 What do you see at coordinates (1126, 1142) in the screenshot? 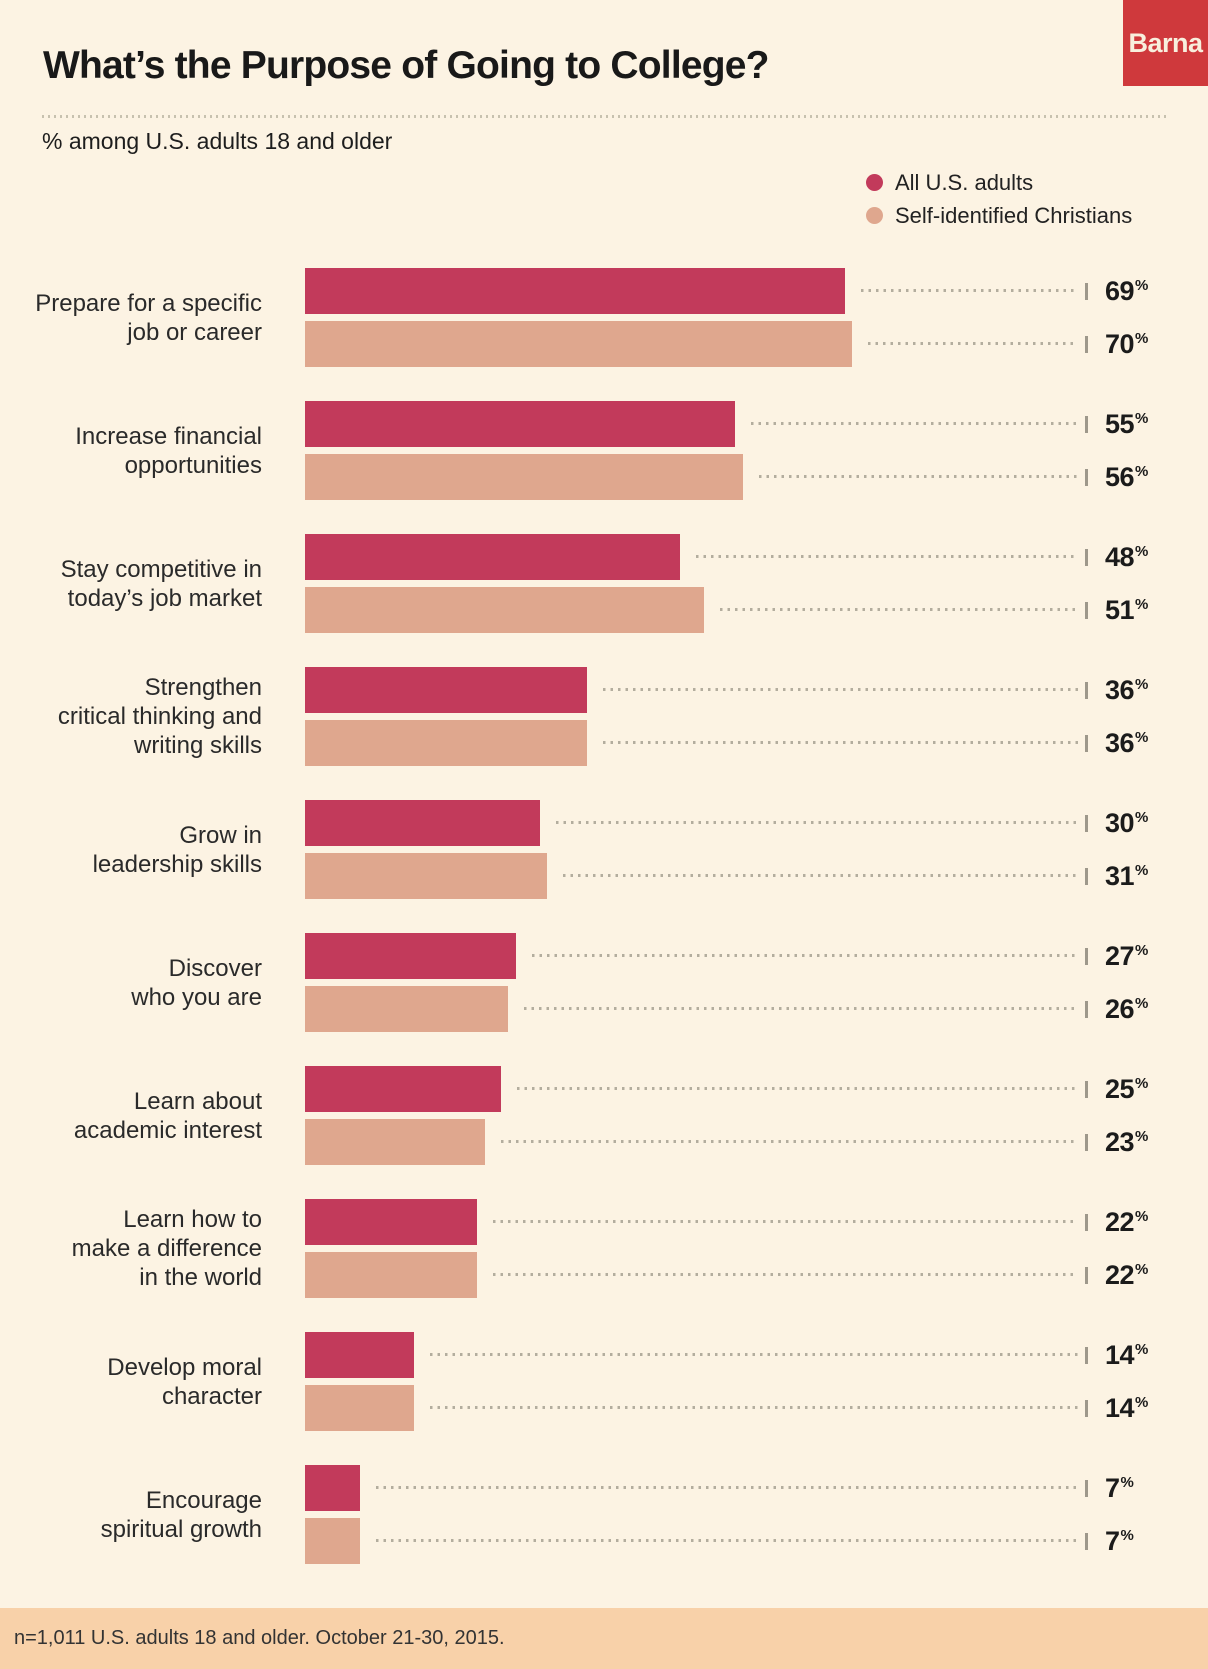
I see `value-label: 23%` at bounding box center [1126, 1142].